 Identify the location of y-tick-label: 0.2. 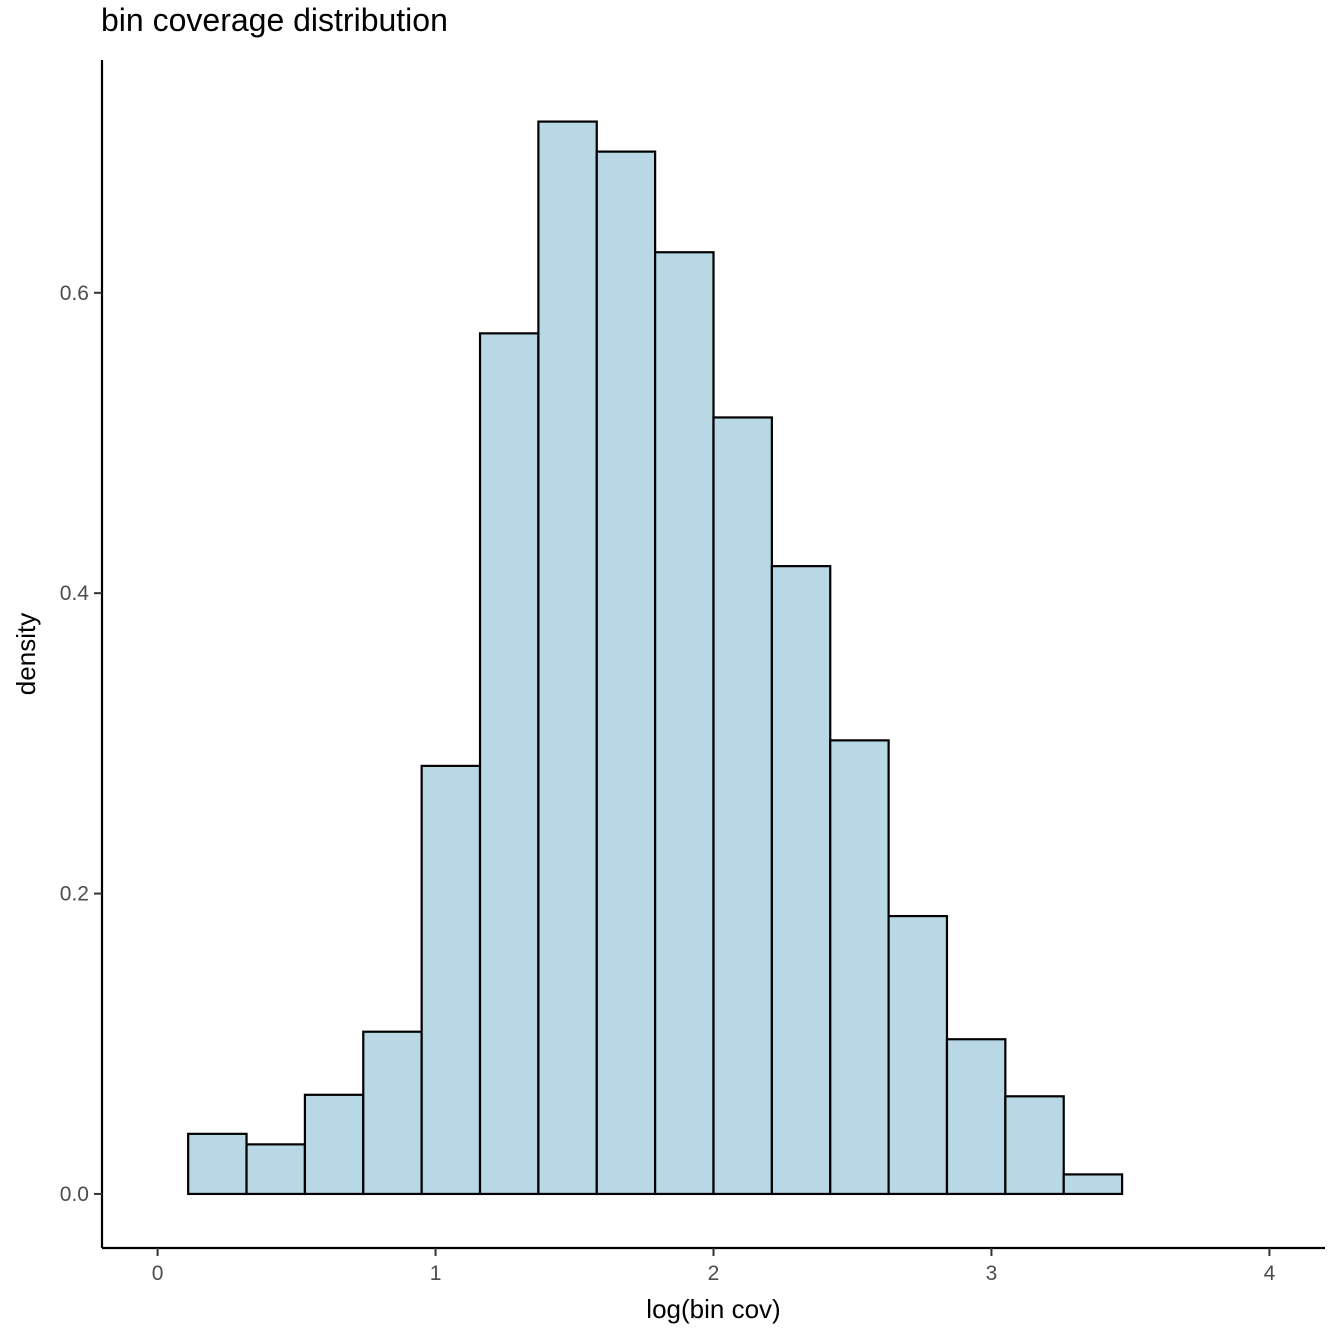
(74, 894).